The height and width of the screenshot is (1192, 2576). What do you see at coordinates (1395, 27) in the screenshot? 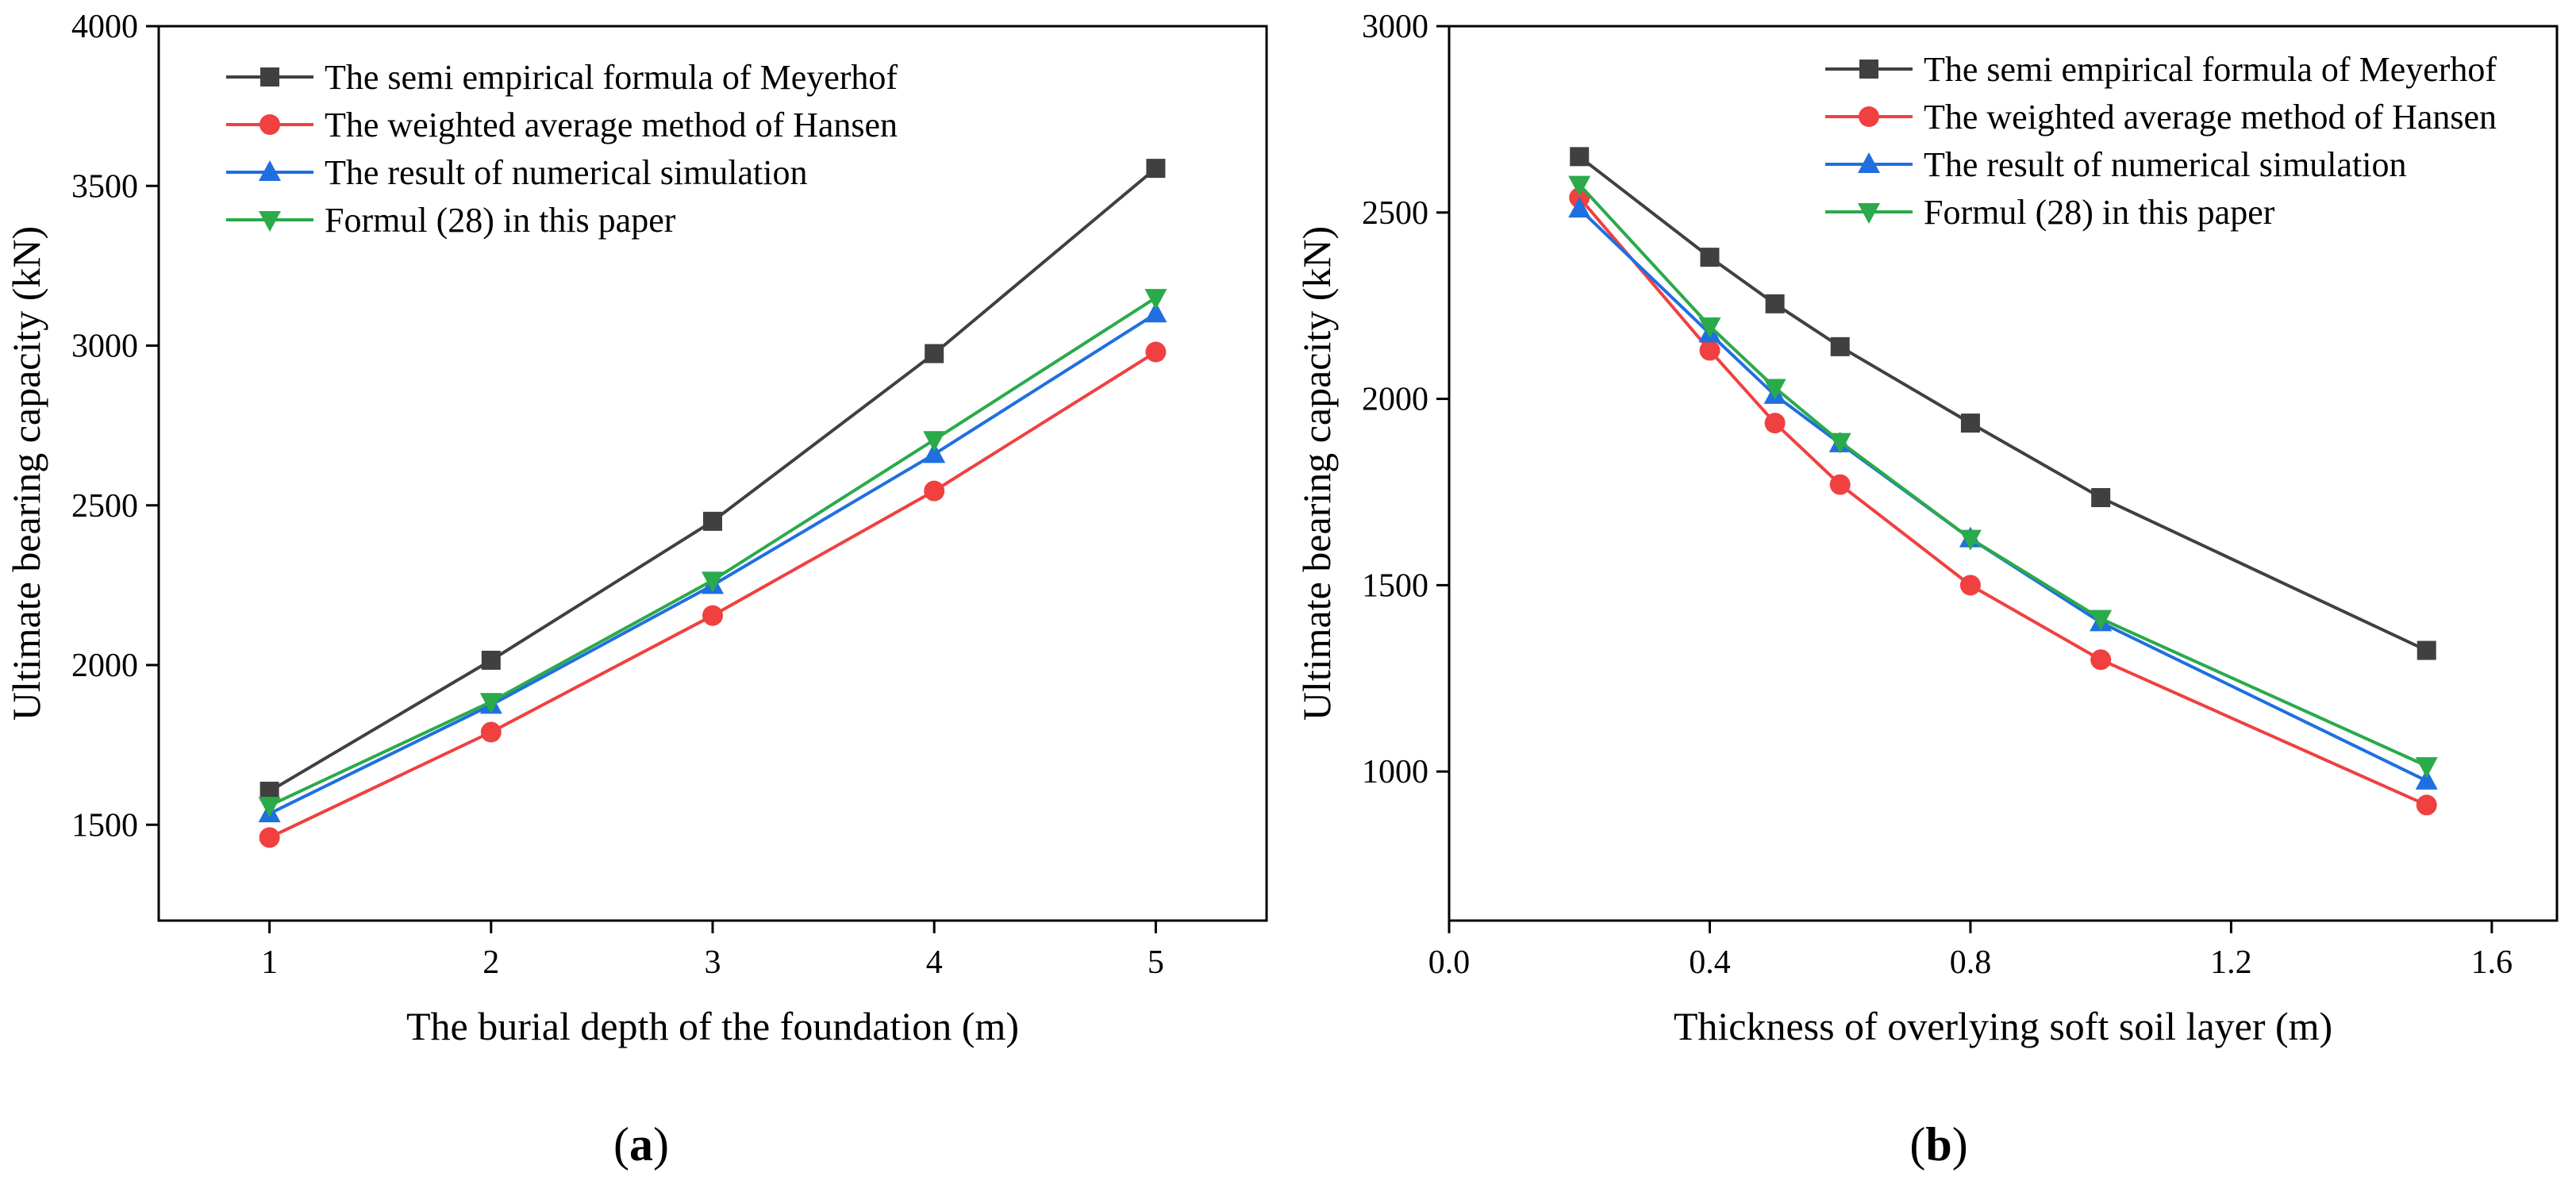
I see `panel-b-y-tick-label: 3000` at bounding box center [1395, 27].